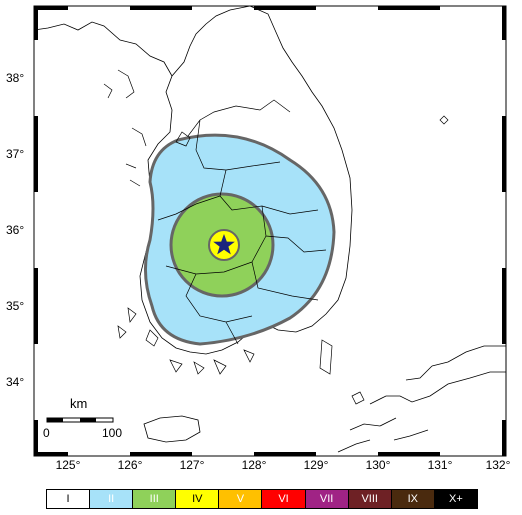 This screenshot has height=515, width=522. Describe the element at coordinates (498, 465) in the screenshot. I see `lon-label: 132°` at that location.